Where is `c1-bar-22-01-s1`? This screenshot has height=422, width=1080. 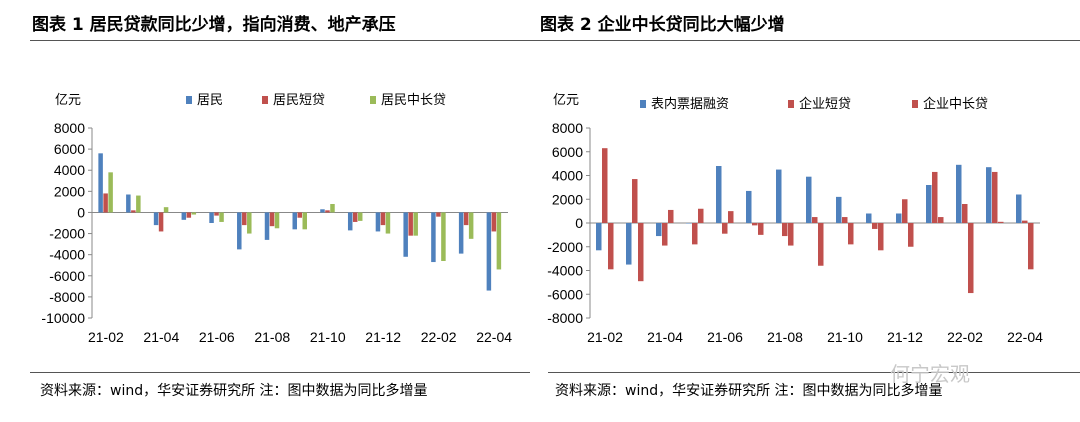 c1-bar-22-01-s1 is located at coordinates (410, 224).